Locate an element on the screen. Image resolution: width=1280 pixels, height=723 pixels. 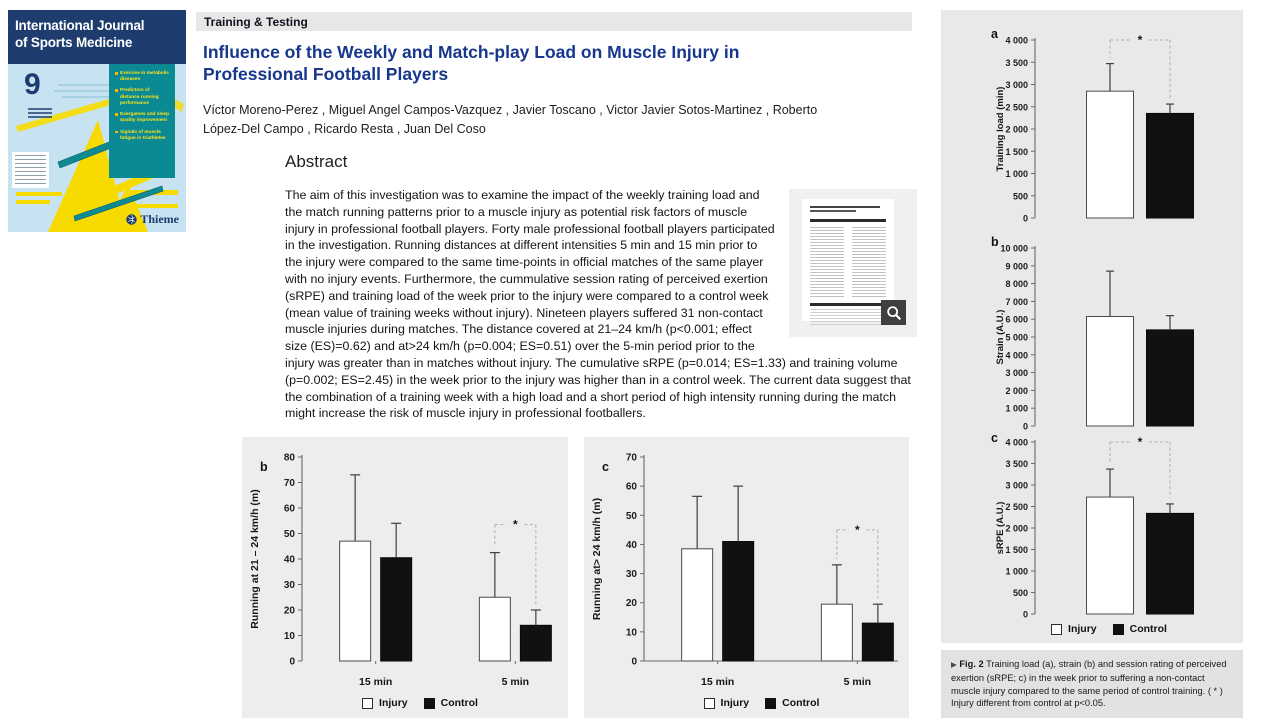
y-axis-label: Running at 21 – 24 km/h (m) is located at coordinates (255, 558).